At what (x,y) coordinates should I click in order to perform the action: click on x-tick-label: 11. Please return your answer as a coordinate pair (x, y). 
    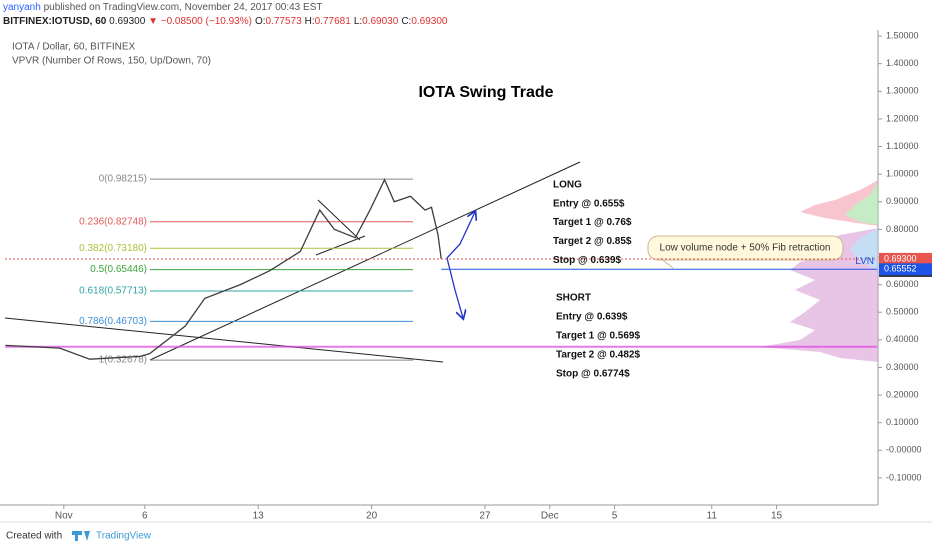
    Looking at the image, I should click on (712, 516).